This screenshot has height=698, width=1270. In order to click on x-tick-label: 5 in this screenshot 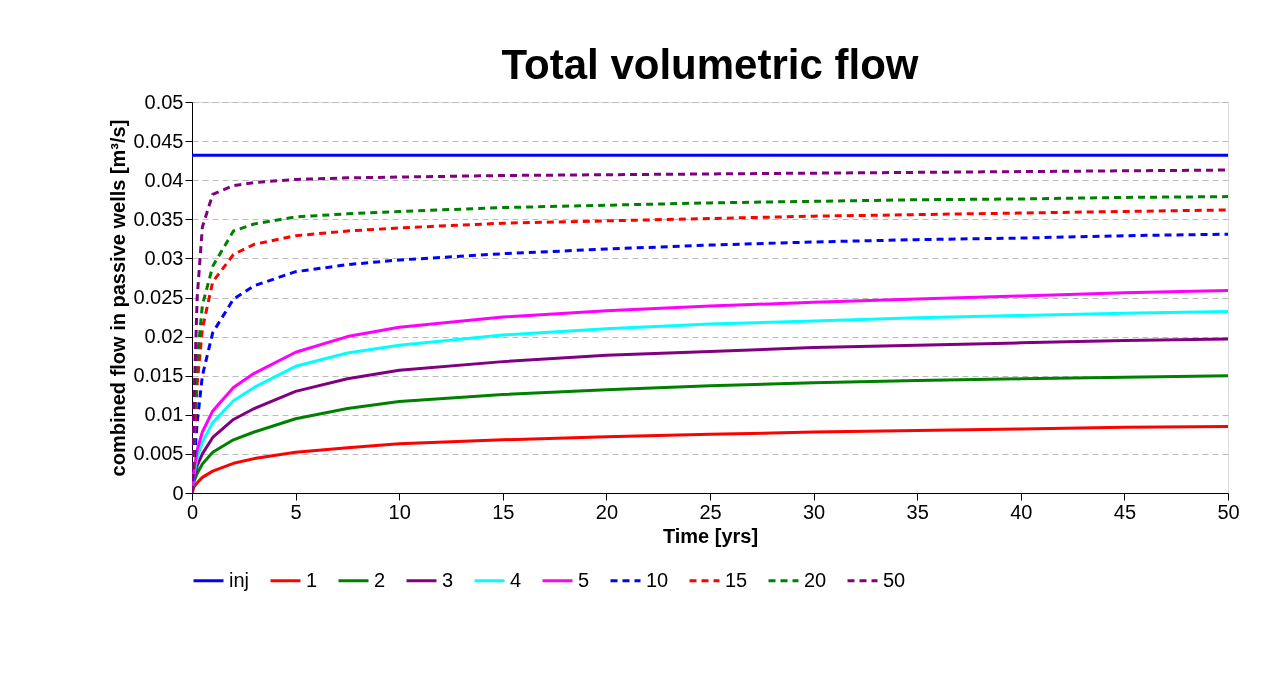, I will do `click(296, 511)`.